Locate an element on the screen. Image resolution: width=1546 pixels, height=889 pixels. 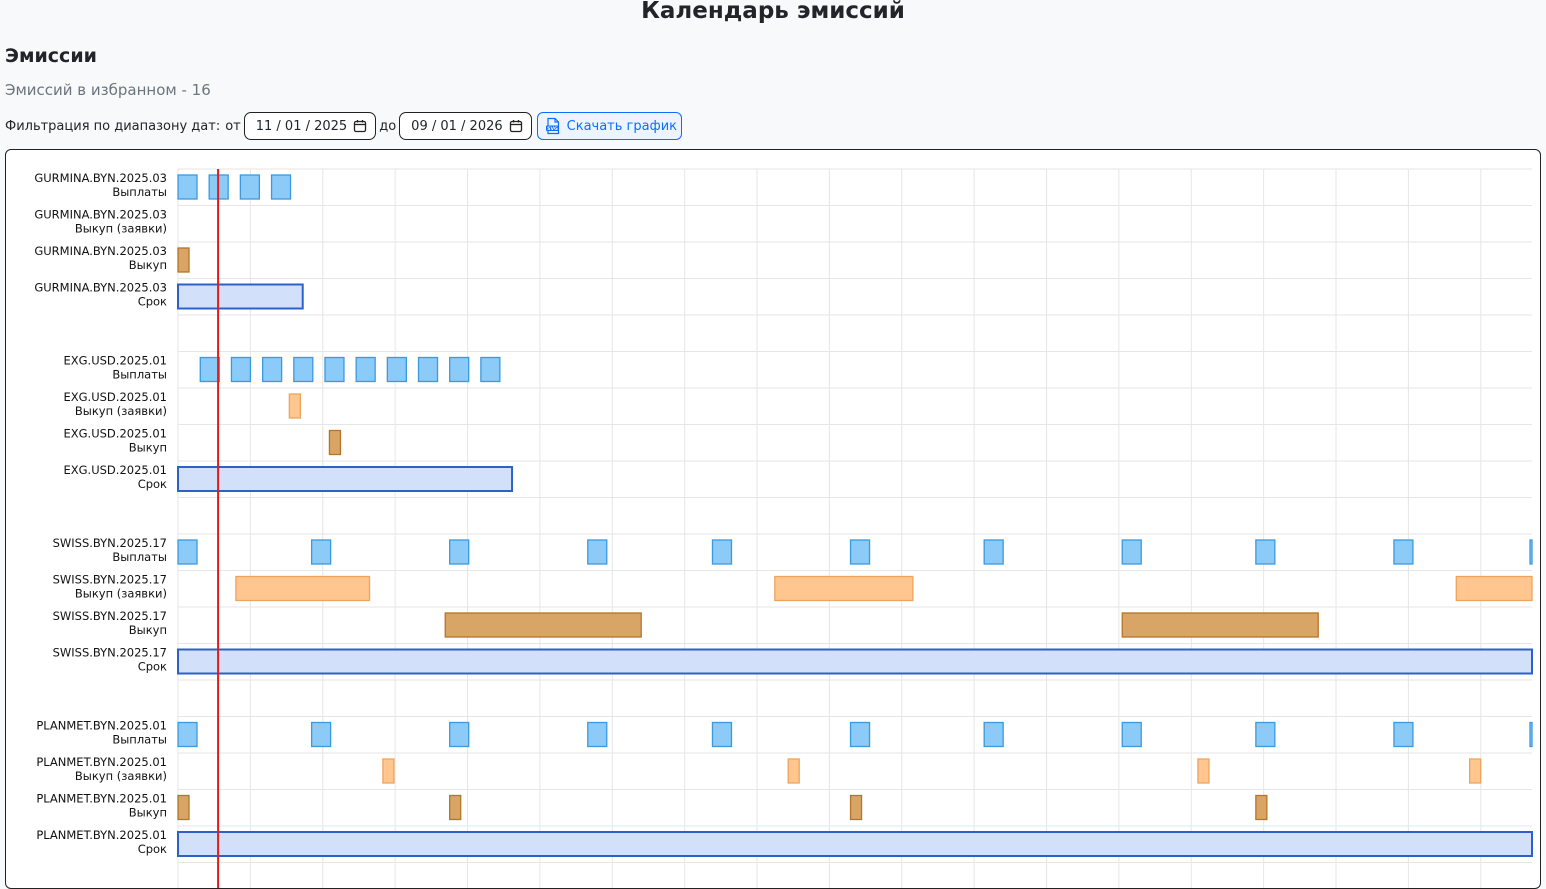
date-to-input: 09 / 01 / 2026 is located at coordinates (465, 126).